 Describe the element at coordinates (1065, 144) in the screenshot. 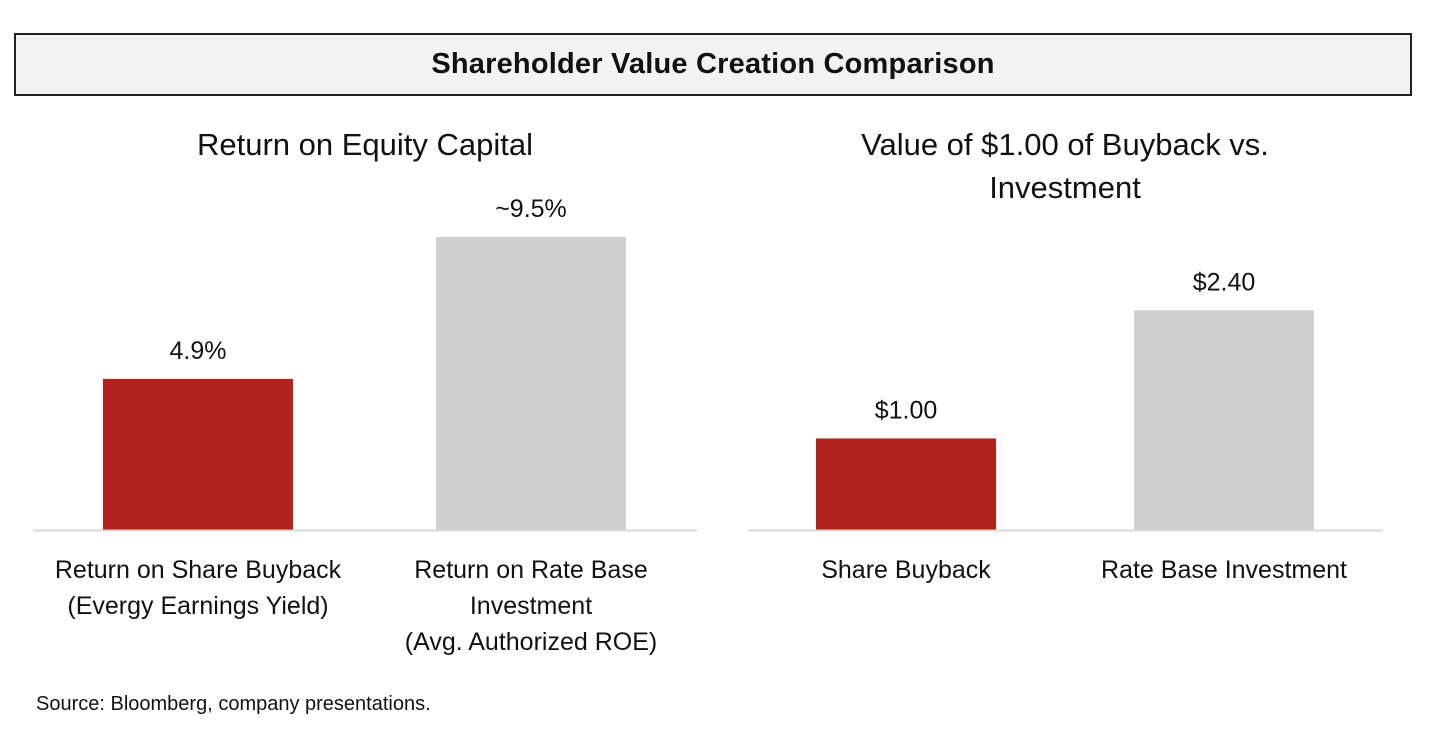

I see `dollar-chart-title-line-1: Value of $1.00 of Buyback vs.` at that location.